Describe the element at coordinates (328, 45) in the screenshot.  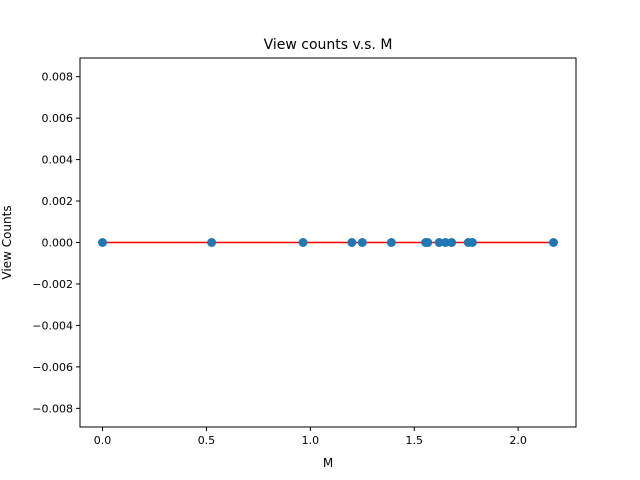
I see `chart-title: View counts v.s. M` at that location.